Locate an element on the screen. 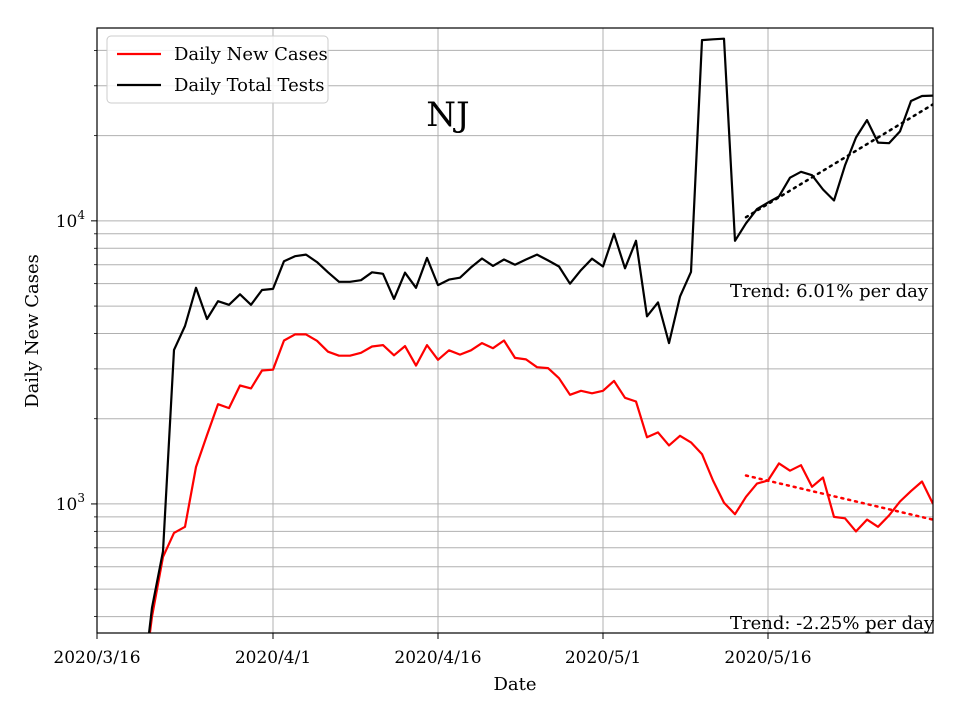  trend-line-daily-new-cases is located at coordinates (838, 497).